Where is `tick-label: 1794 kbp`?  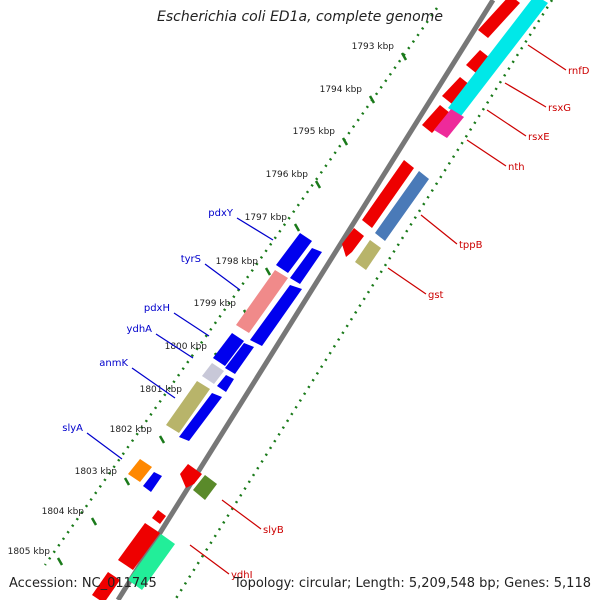 tick-label: 1794 kbp is located at coordinates (341, 90).